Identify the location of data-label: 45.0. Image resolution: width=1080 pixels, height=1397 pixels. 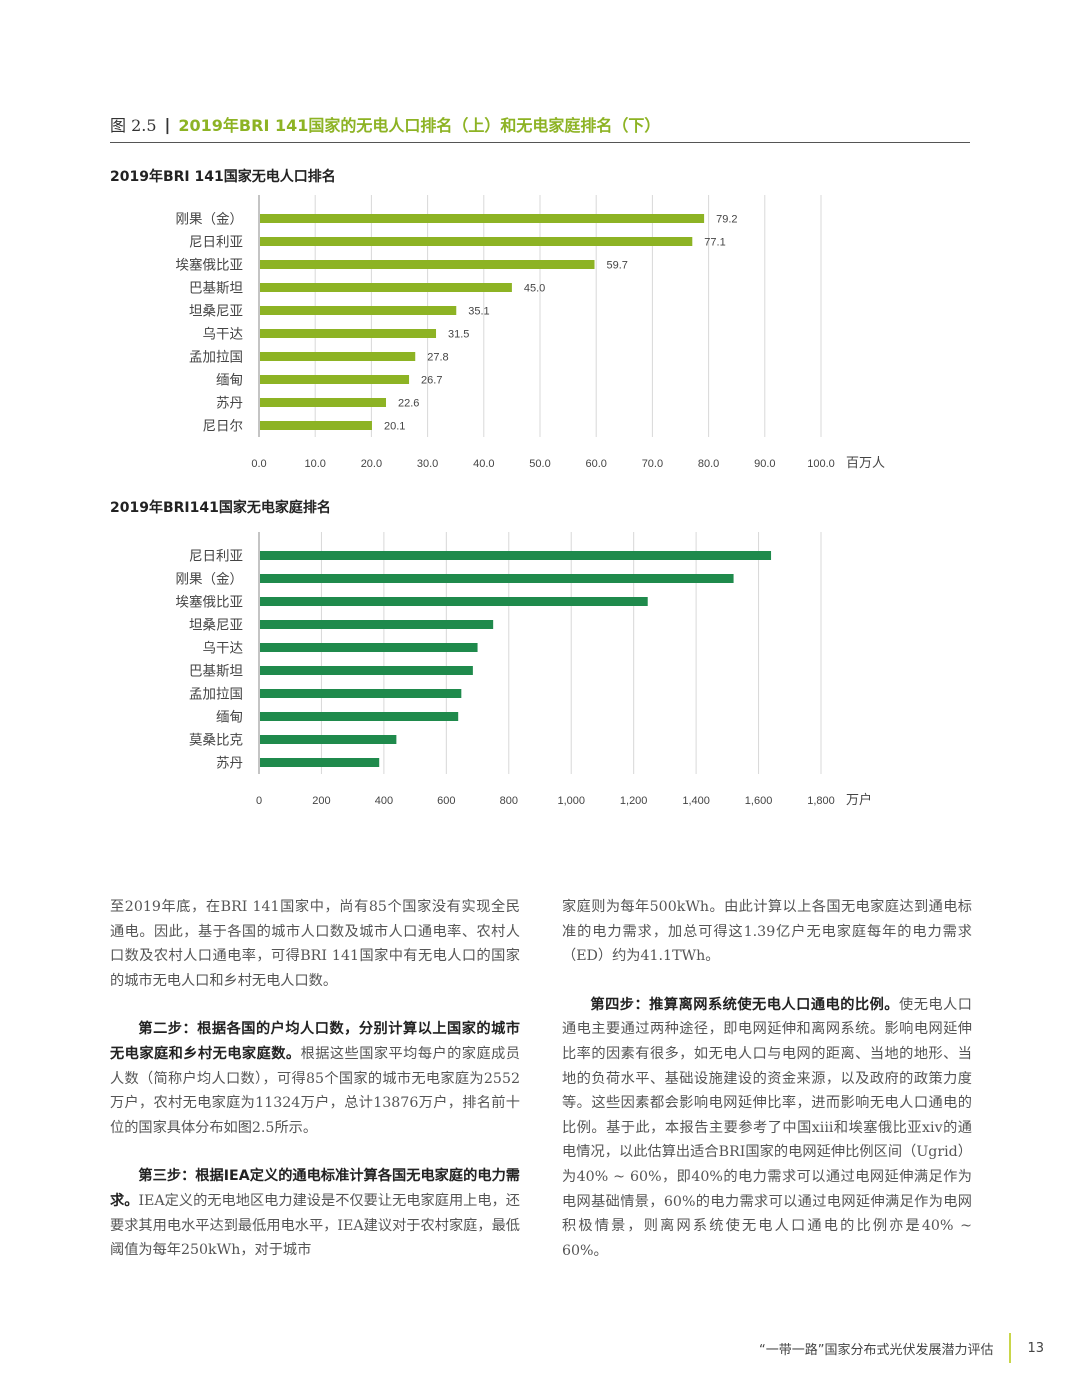
(534, 289).